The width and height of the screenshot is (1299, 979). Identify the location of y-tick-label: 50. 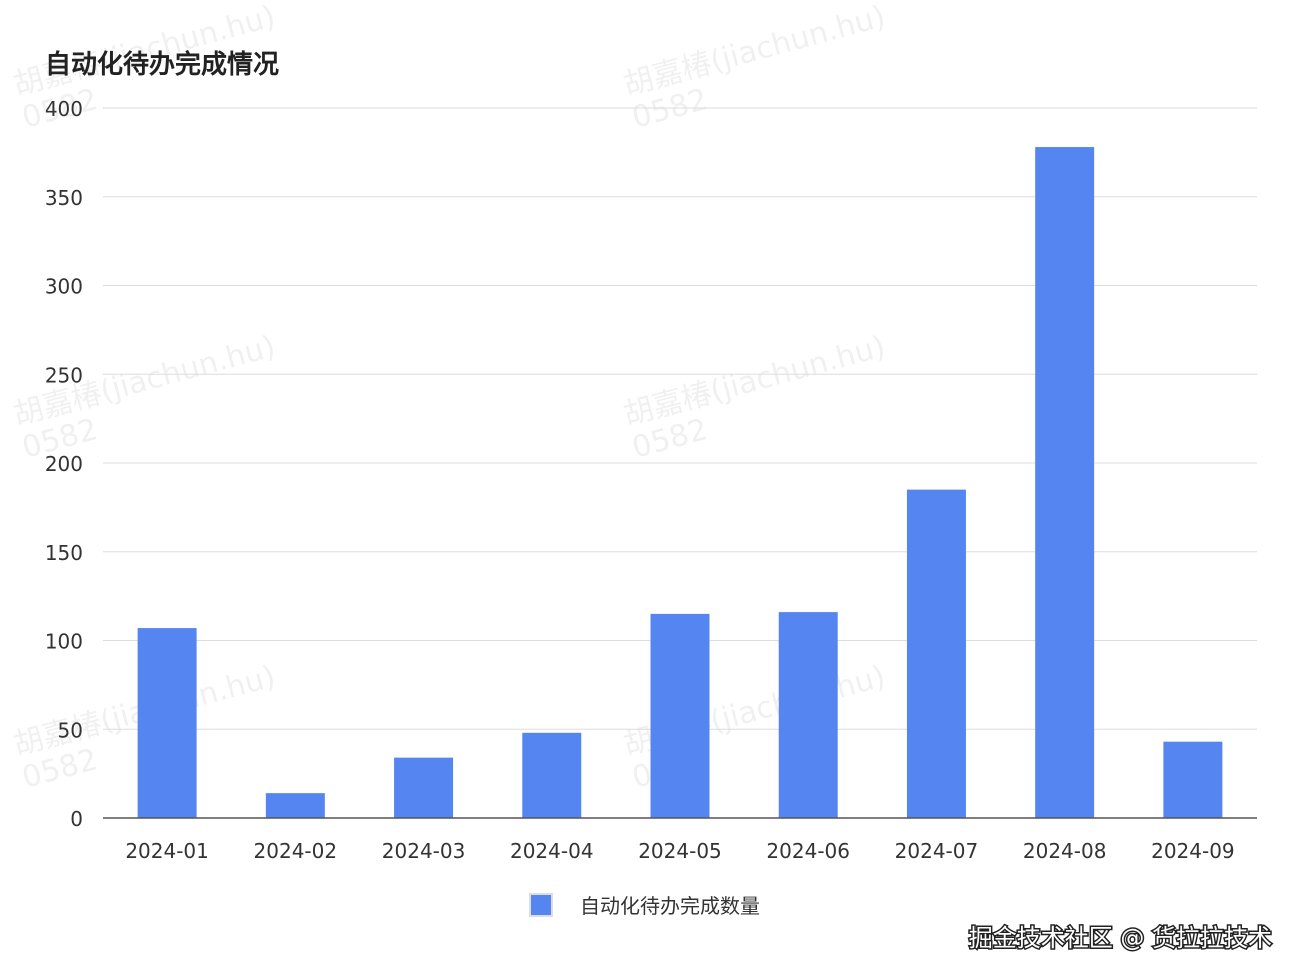
(70, 730).